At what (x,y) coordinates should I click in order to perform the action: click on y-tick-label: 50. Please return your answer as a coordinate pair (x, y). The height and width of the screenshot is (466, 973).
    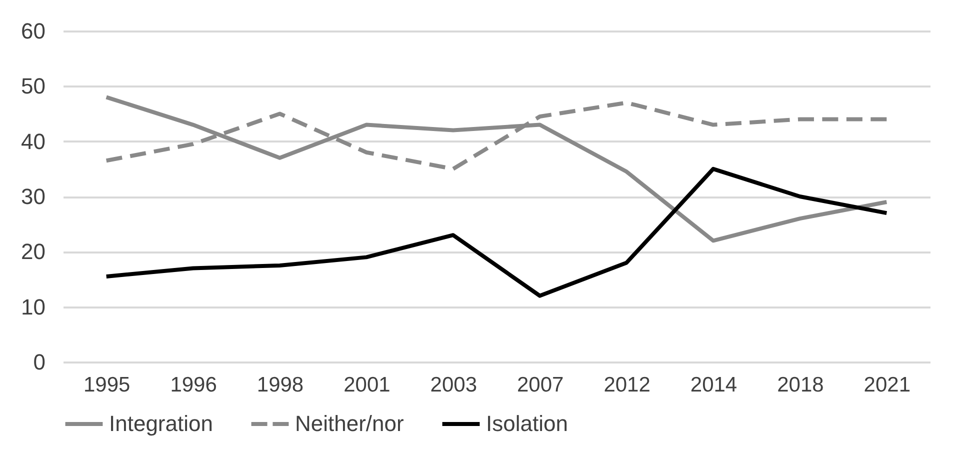
    Looking at the image, I should click on (33, 86).